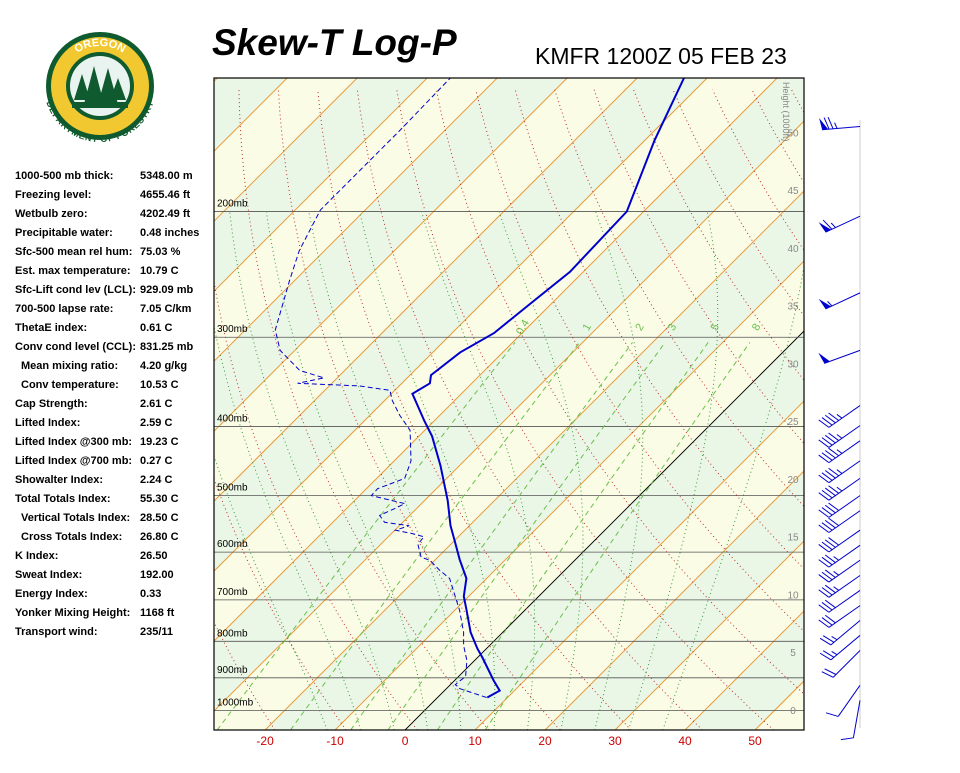  Describe the element at coordinates (75, 290) in the screenshot. I see `stat-label: Sfc-Lift cond lev (LCL):` at that location.